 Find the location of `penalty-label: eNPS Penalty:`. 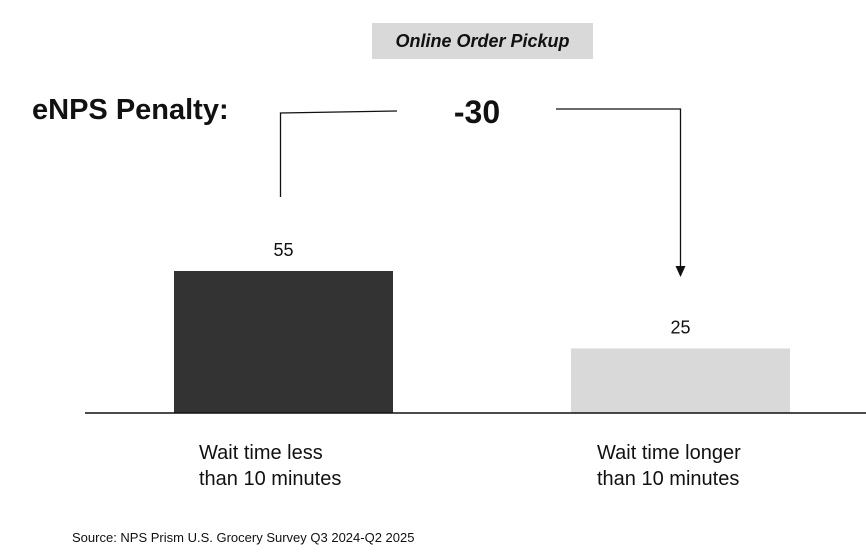

penalty-label: eNPS Penalty: is located at coordinates (130, 110).